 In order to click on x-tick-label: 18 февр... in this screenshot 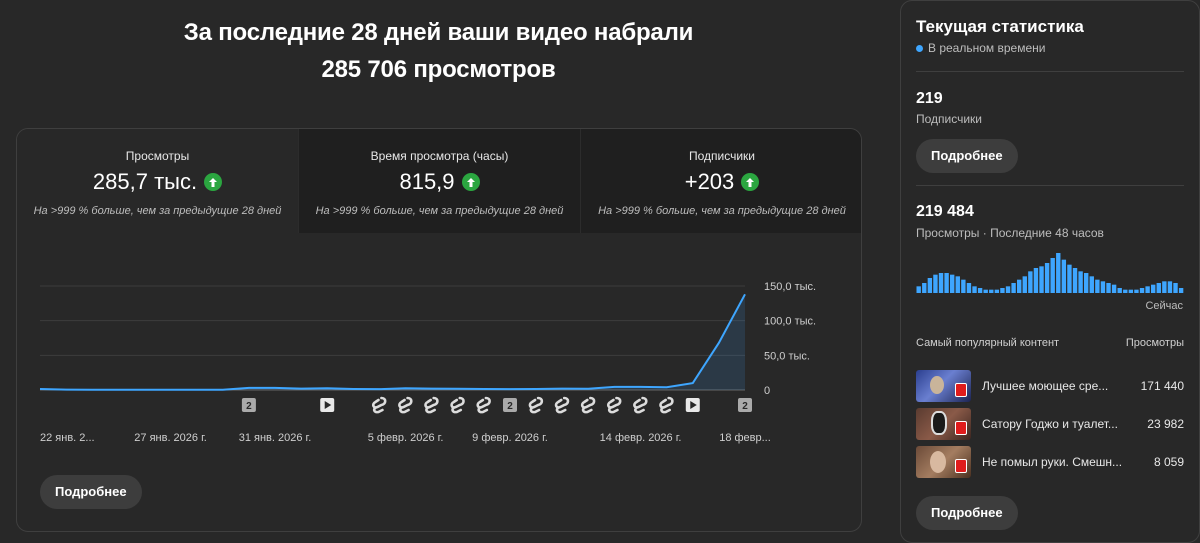, I will do `click(745, 438)`.